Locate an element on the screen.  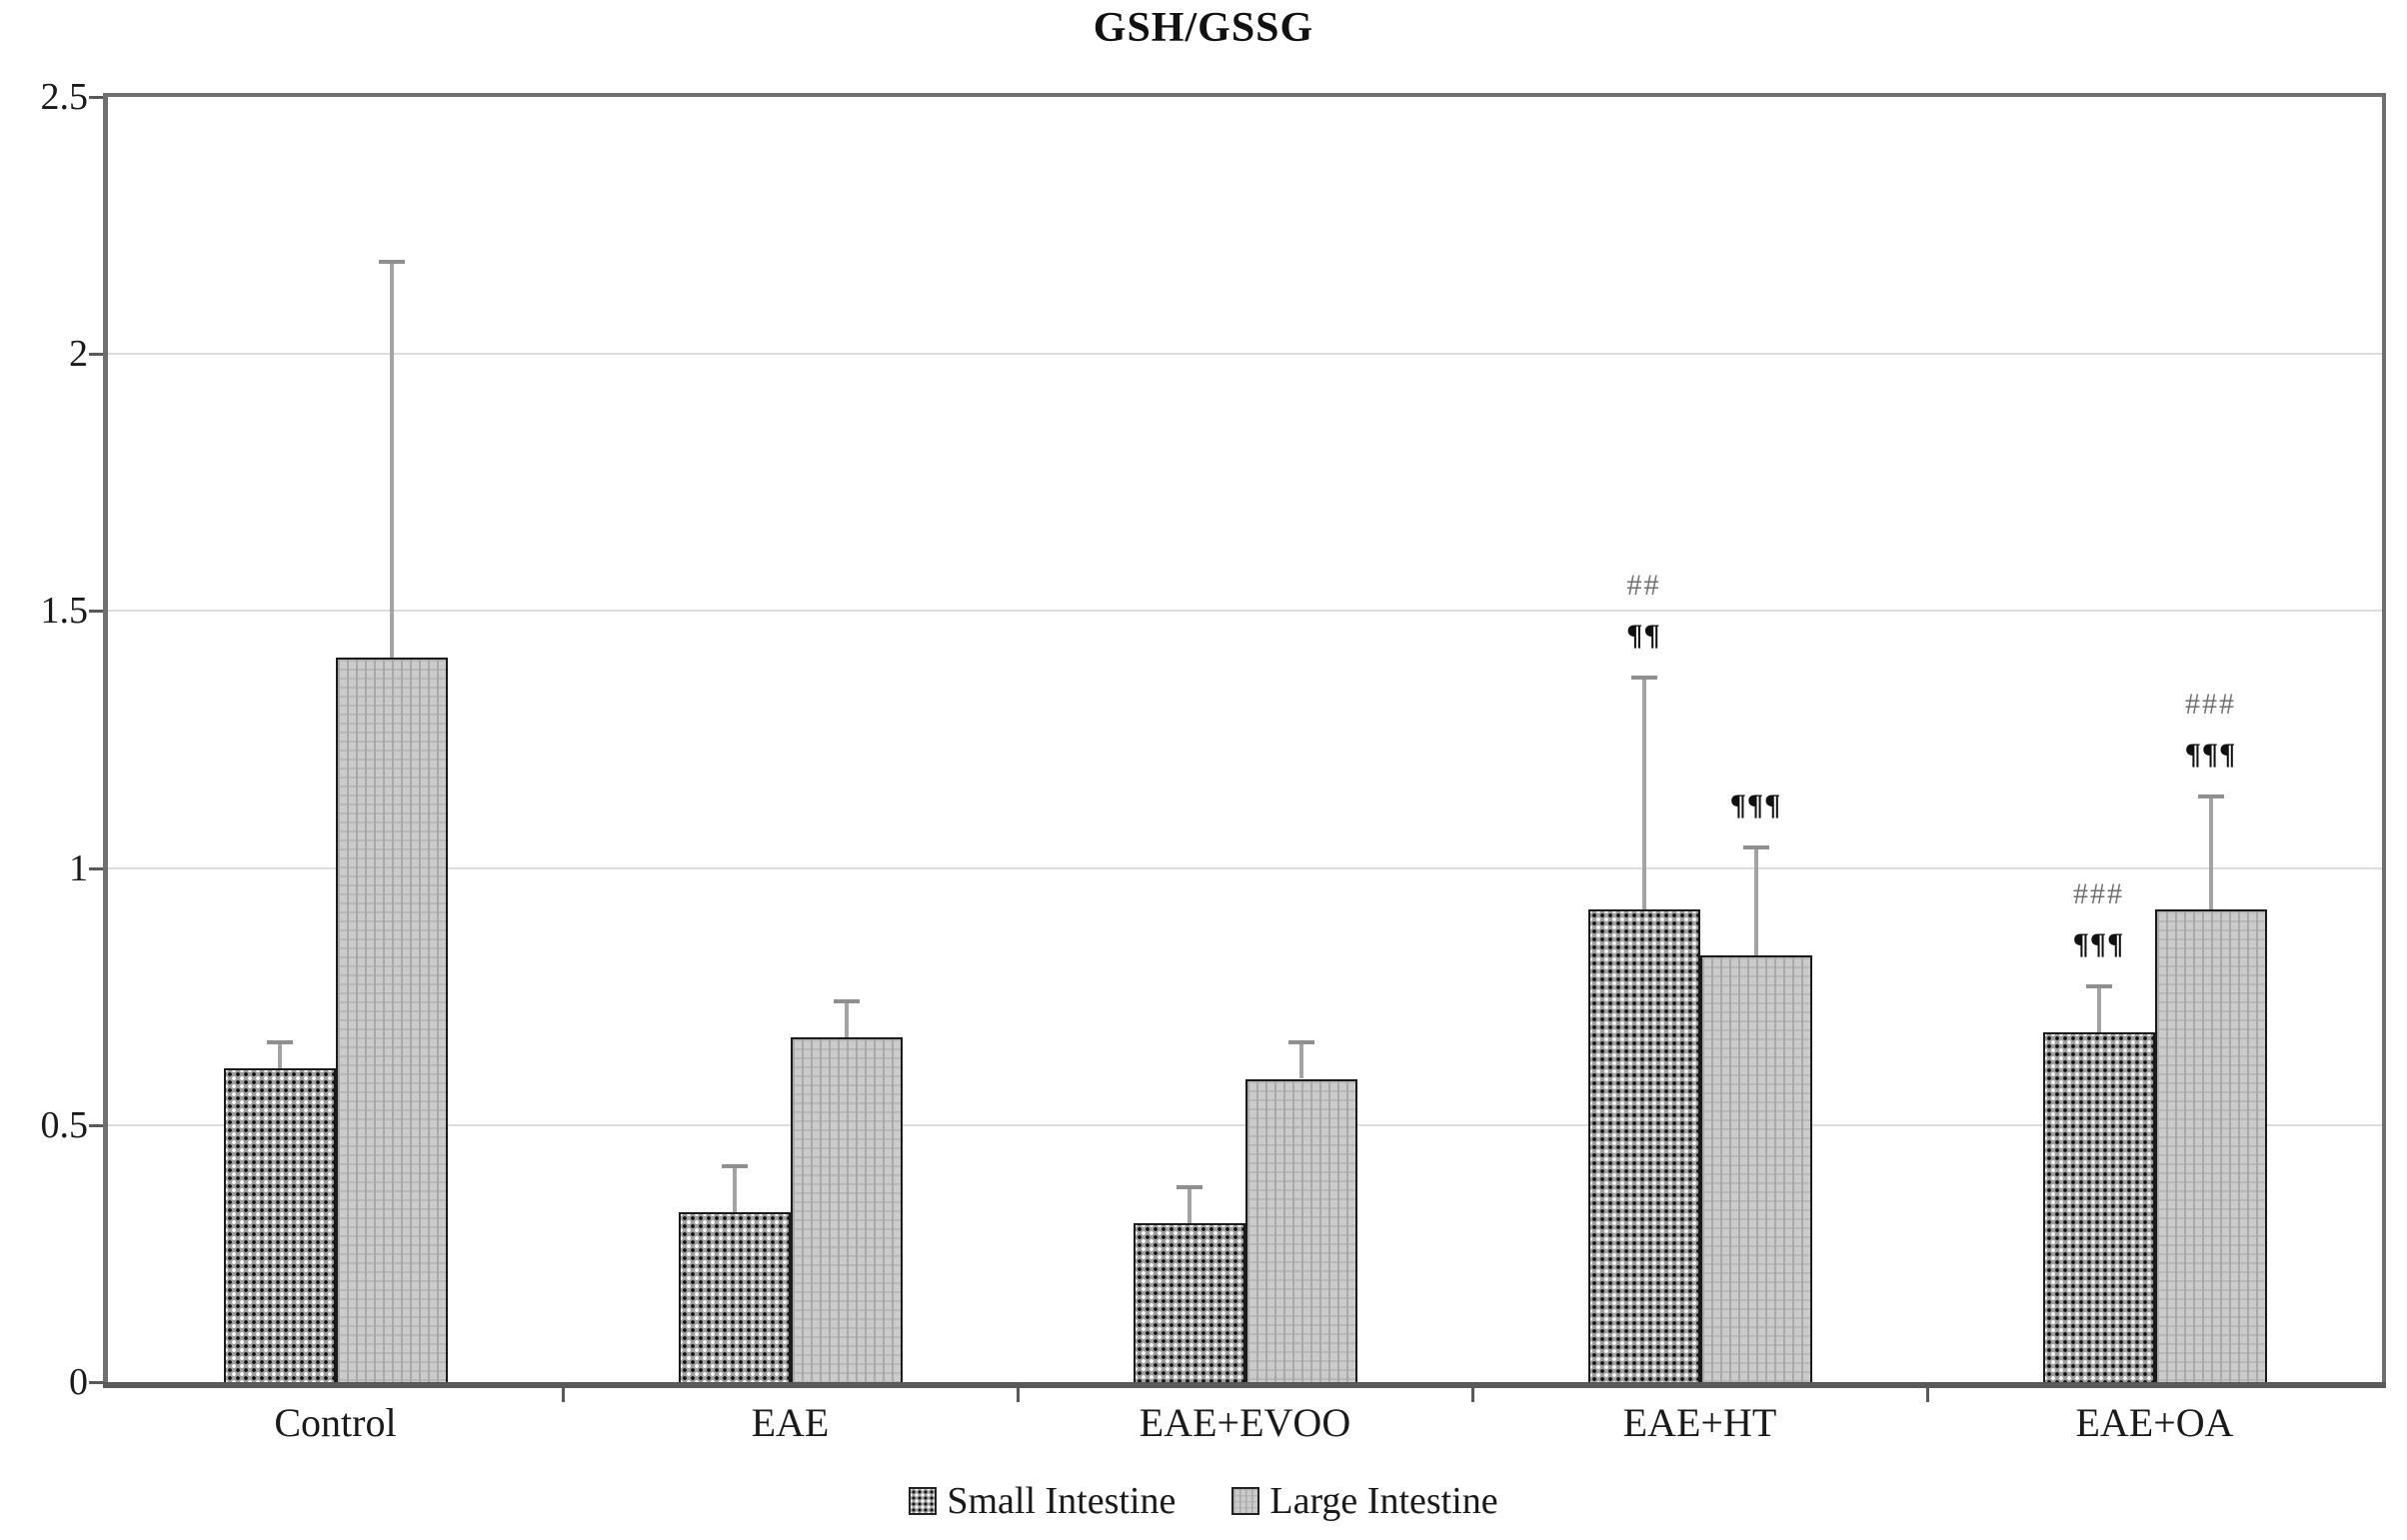
error-bar-cap-large-intestine-eae-evoo is located at coordinates (1300, 1042).